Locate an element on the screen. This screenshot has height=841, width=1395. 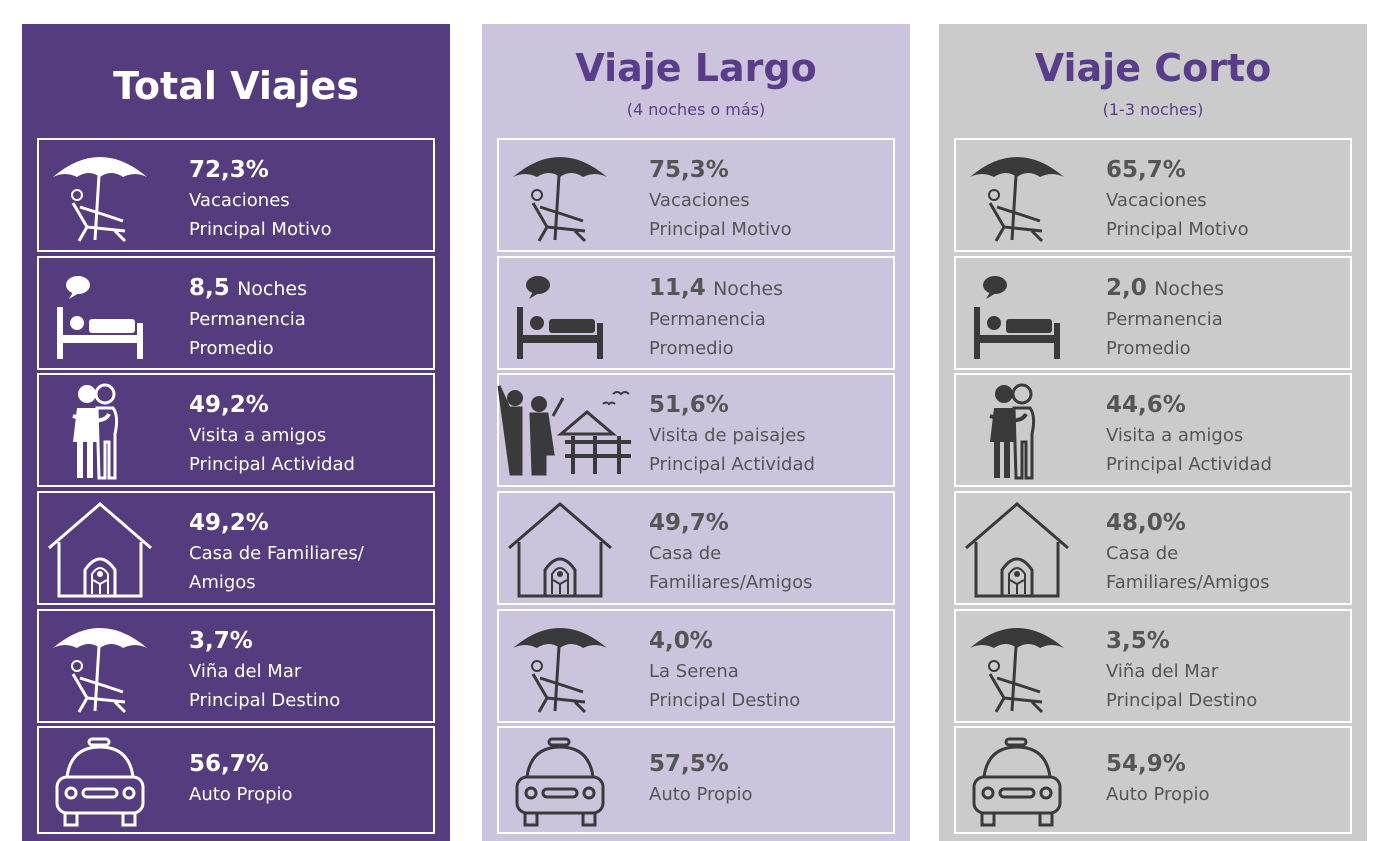
stat-box: 44,6% Visita a amigos Principal Actividad is located at coordinates (1153, 430).